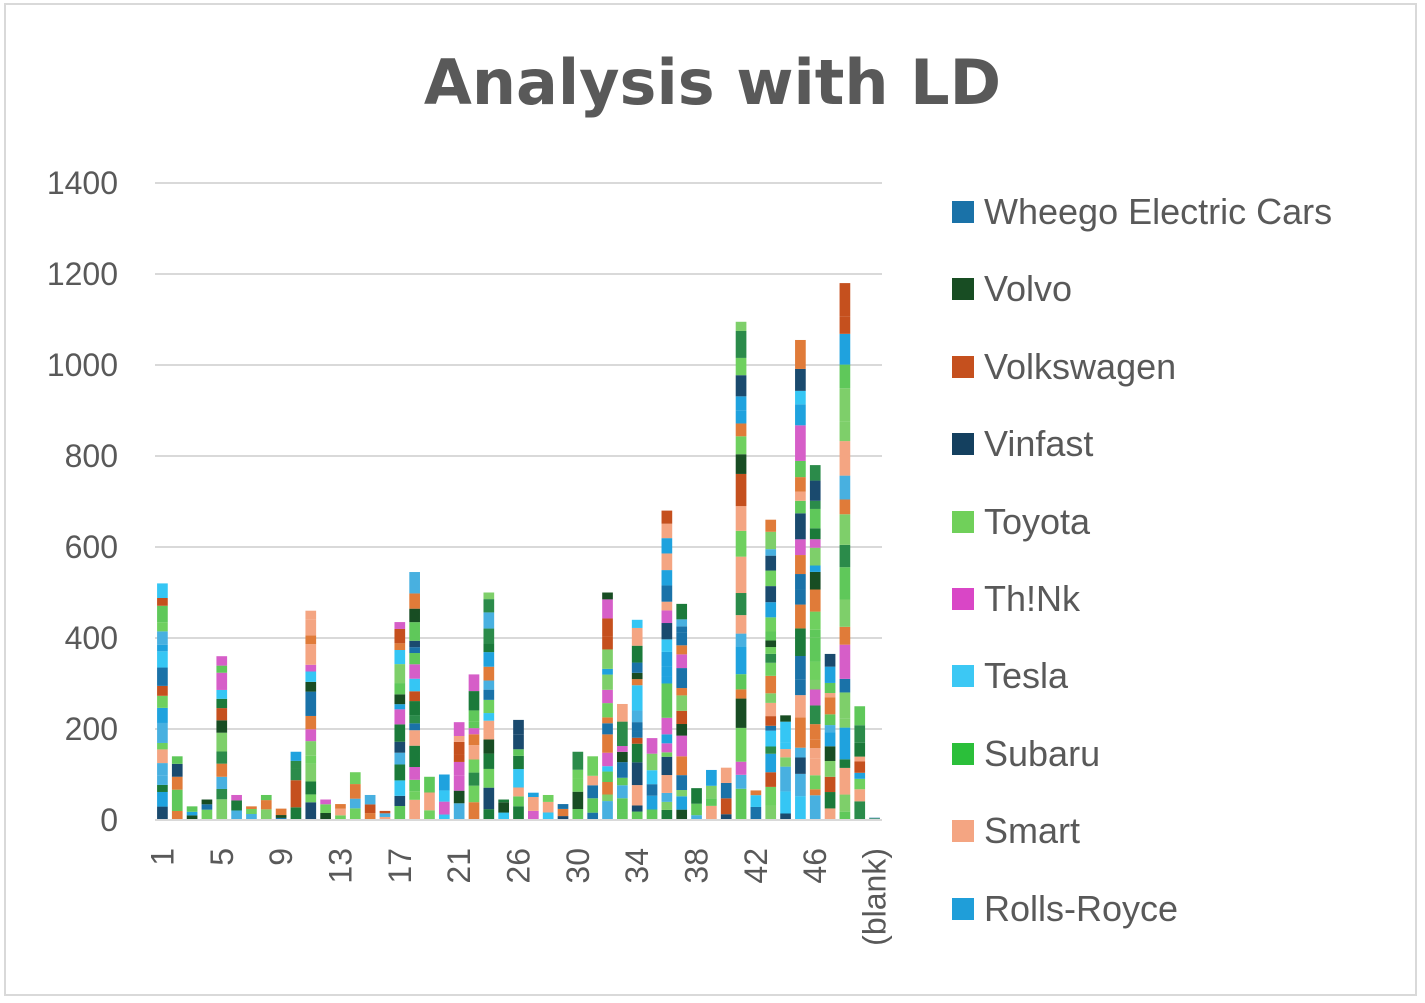  I want to click on y-tick-label: 1200, so click(82, 274).